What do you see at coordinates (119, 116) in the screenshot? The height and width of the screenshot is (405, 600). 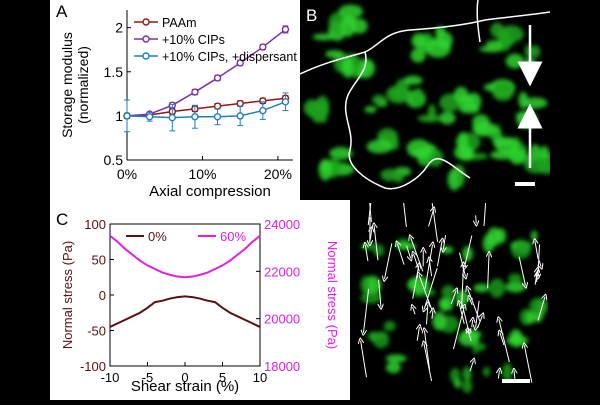 I see `y-tick-label: 1` at bounding box center [119, 116].